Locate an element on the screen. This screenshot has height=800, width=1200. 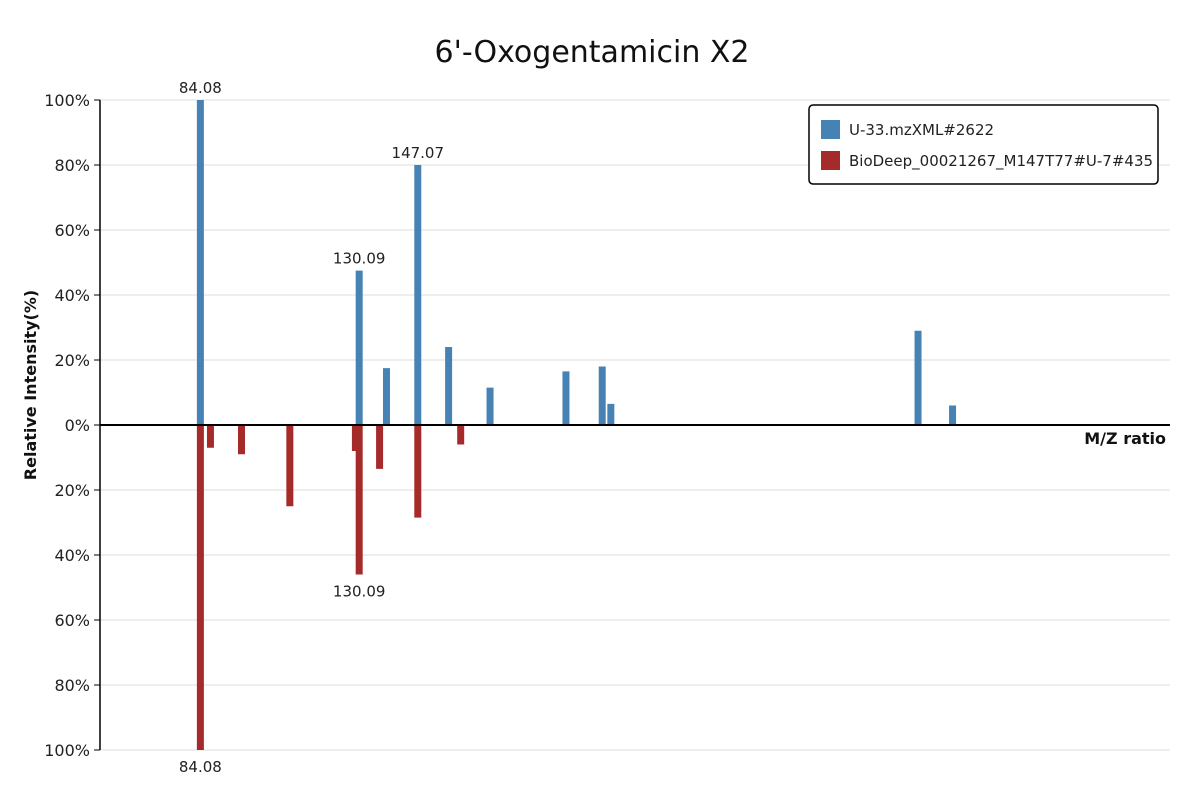
legend-label: BioDeep_00021267_M147T77#U-7#435 is located at coordinates (1001, 161).